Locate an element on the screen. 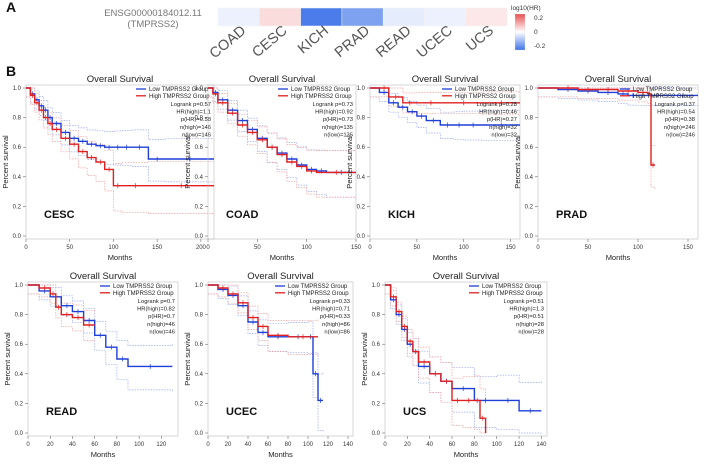 The width and height of the screenshot is (708, 469). stat-line: n(low)=135 is located at coordinates (338, 135).